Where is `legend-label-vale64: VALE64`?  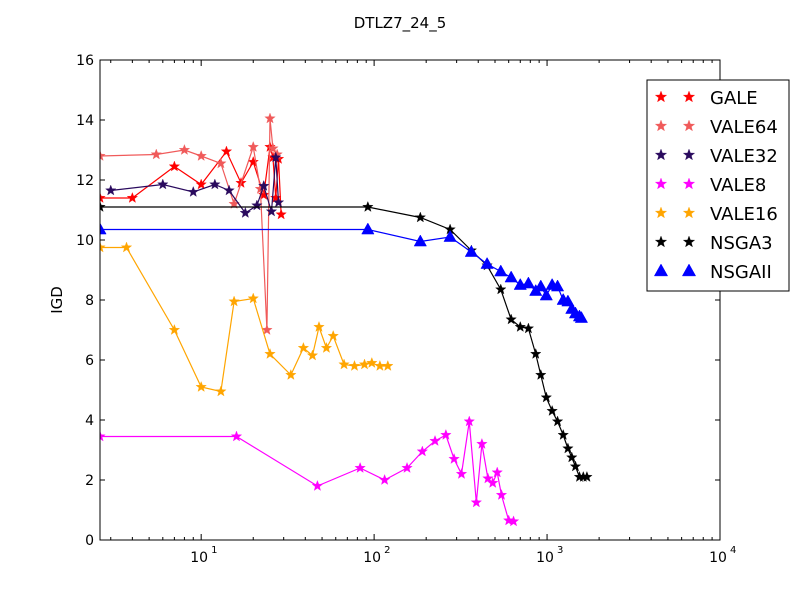 legend-label-vale64: VALE64 is located at coordinates (744, 127).